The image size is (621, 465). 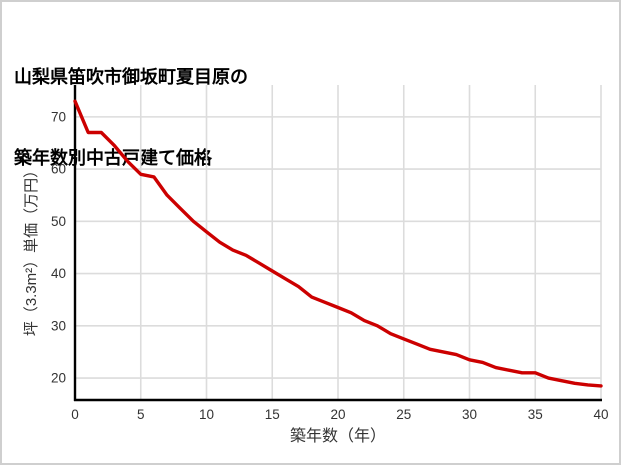 What do you see at coordinates (113, 158) in the screenshot?
I see `chart-title-line2: 築年数別中古戸建て価格` at bounding box center [113, 158].